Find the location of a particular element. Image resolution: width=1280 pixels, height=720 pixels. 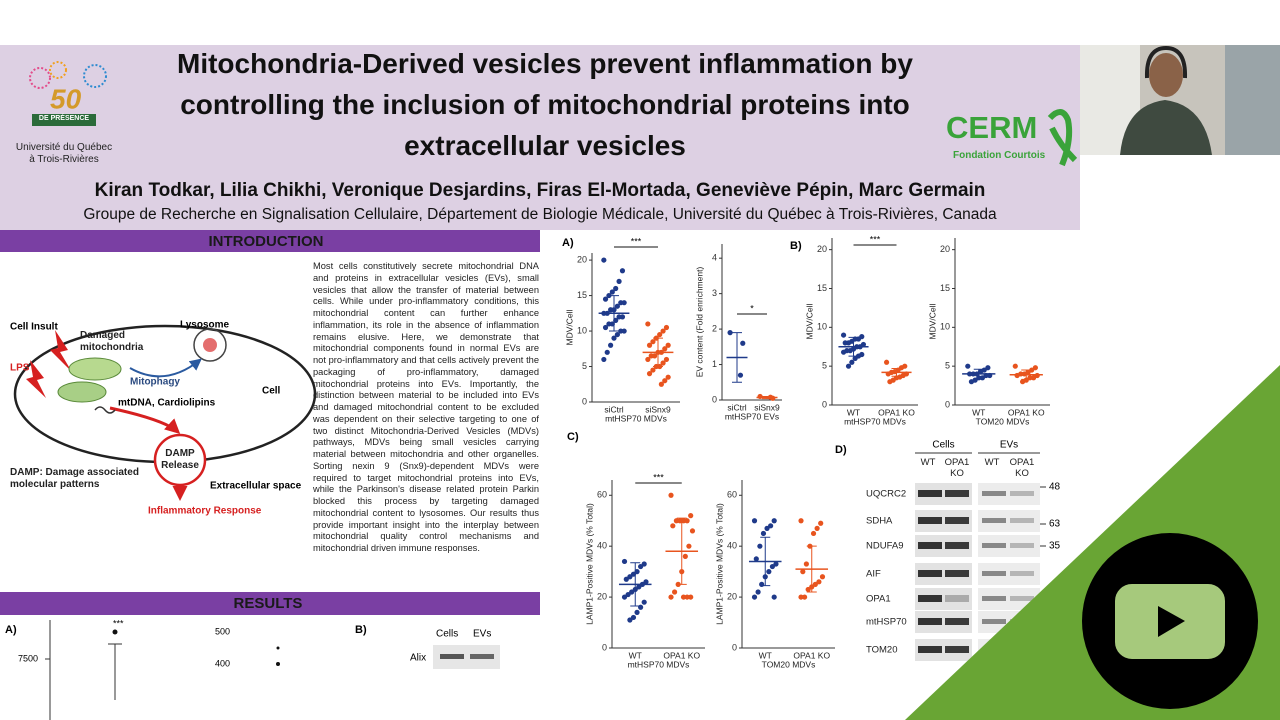

play-icon is located at coordinates (1171, 621).